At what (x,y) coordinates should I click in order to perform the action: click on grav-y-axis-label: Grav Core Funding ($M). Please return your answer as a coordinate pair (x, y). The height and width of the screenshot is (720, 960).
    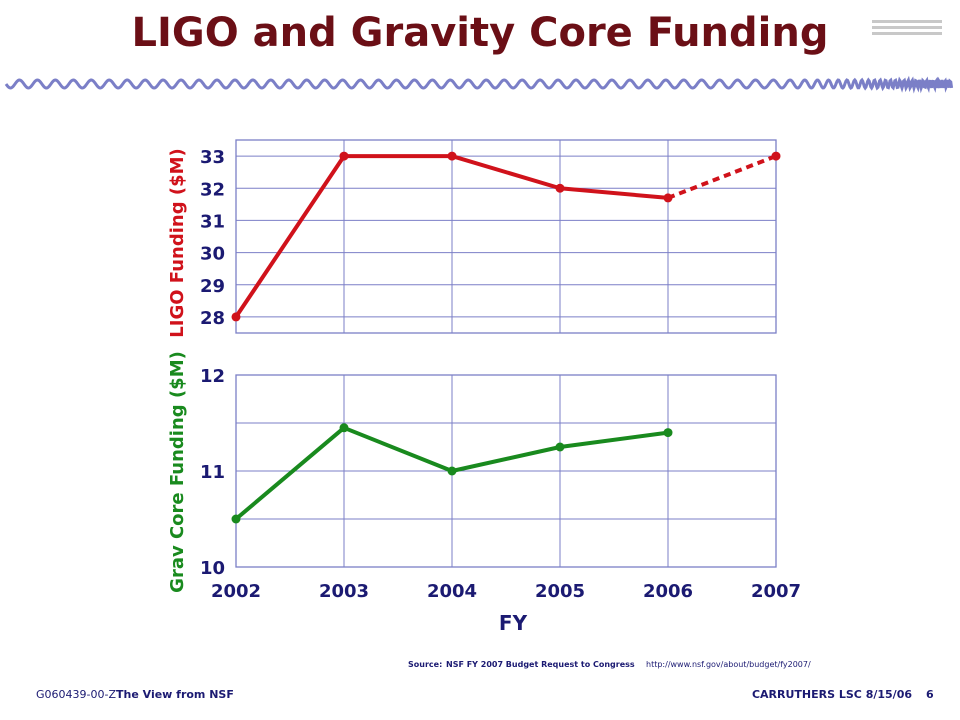
    Looking at the image, I should click on (177, 472).